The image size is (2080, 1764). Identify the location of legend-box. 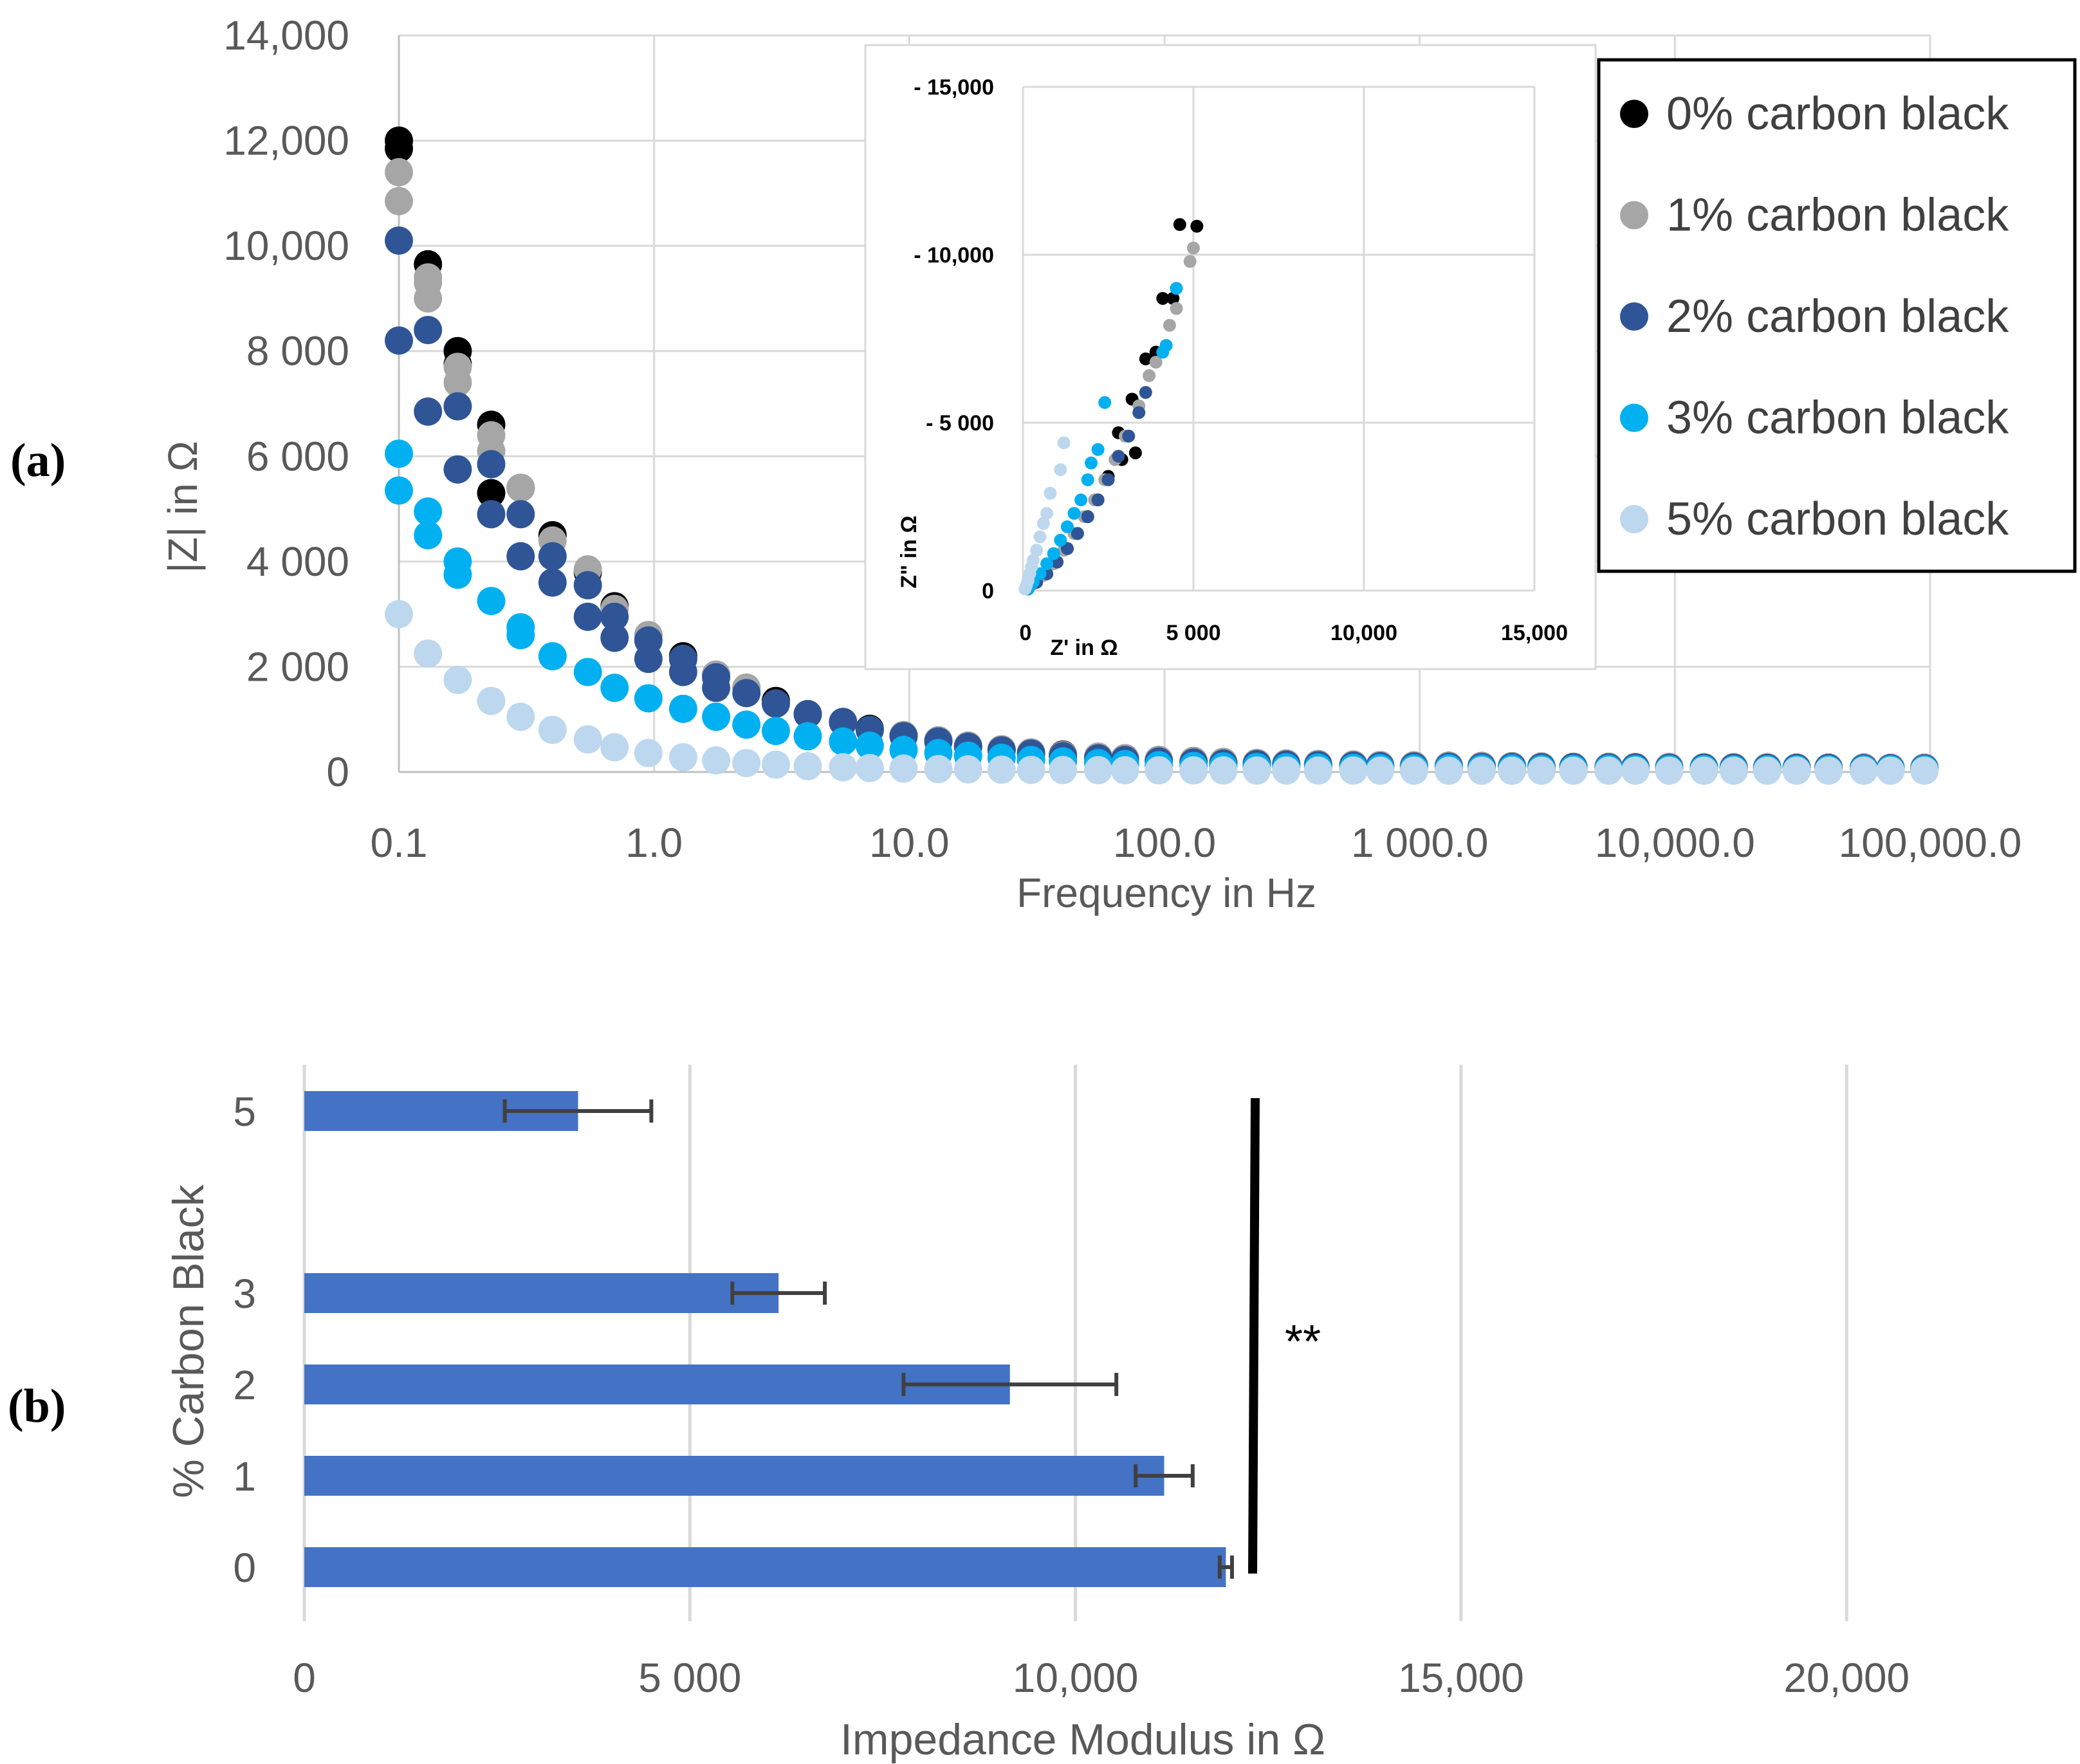
(1837, 315).